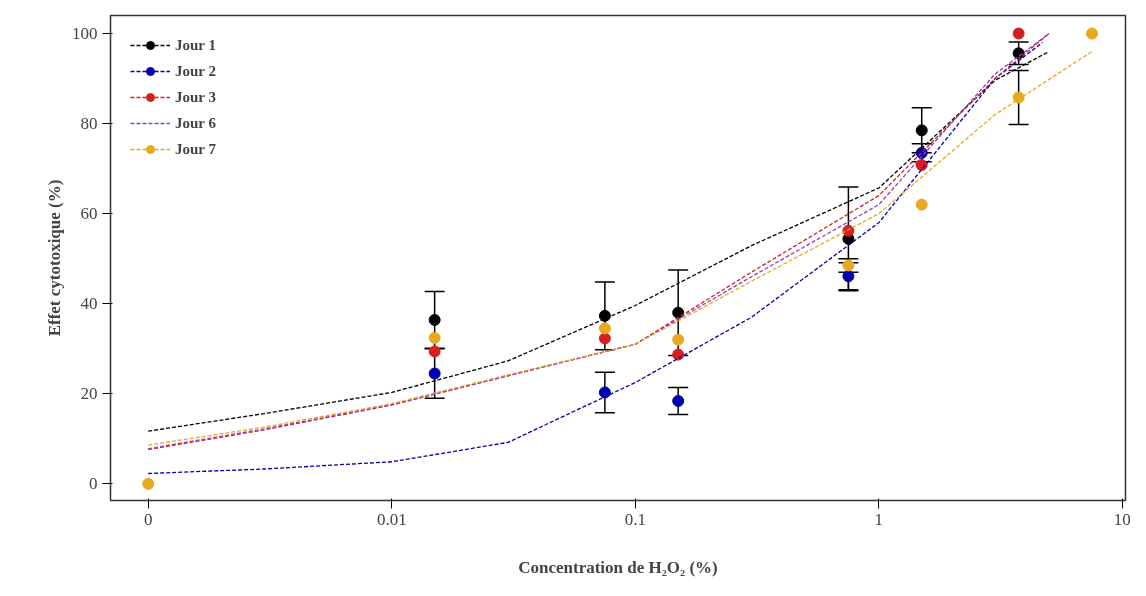 This screenshot has width=1146, height=596. Describe the element at coordinates (89, 304) in the screenshot. I see `y-tick-label: 40` at that location.